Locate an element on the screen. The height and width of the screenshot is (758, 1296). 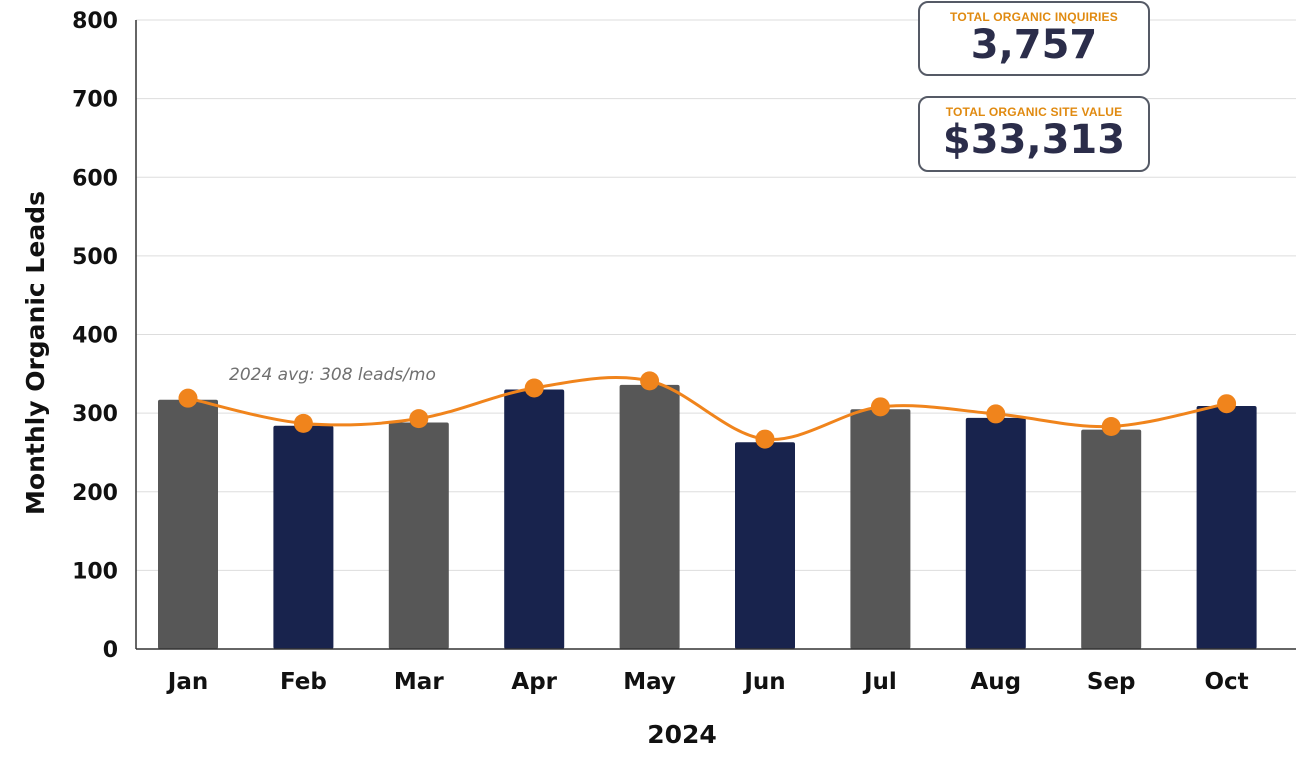
y-tick-label: 200 is located at coordinates (95, 493).